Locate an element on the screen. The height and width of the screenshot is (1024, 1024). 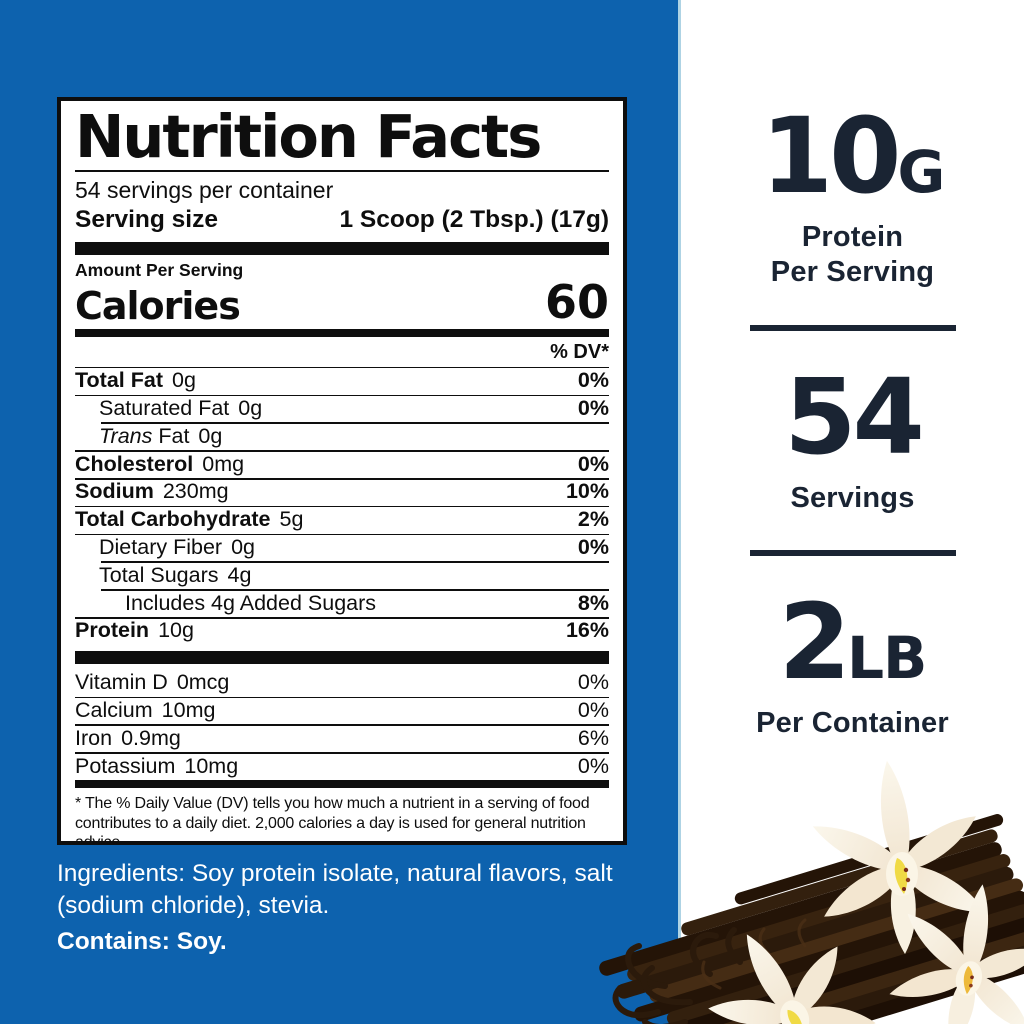
serving-size-row: Serving size 1 Scoop (2 Tbsp.) (17g) is located at coordinates (342, 220).